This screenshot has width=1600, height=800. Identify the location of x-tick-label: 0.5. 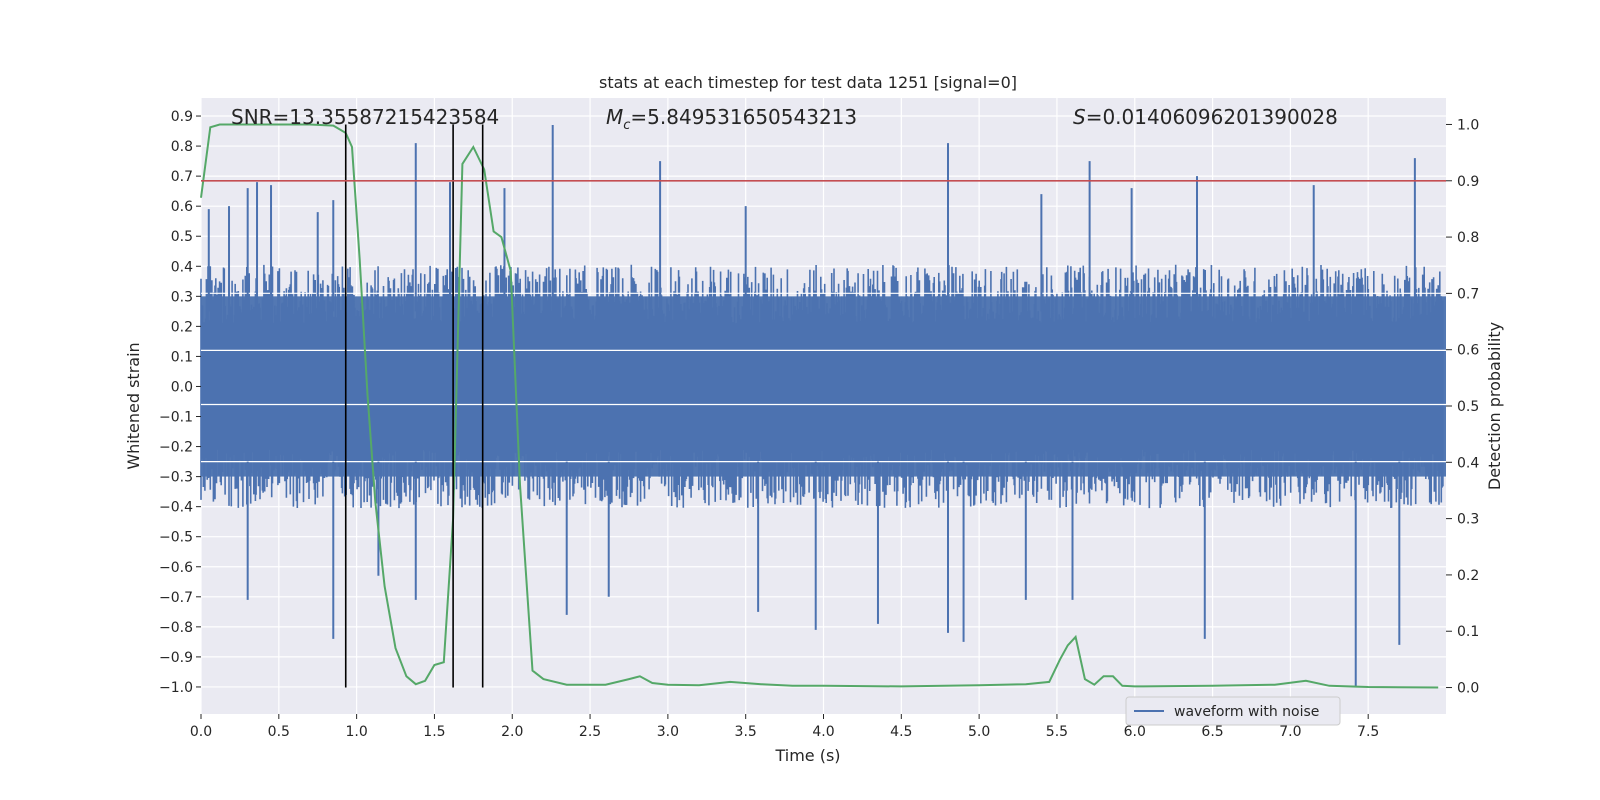
(279, 732).